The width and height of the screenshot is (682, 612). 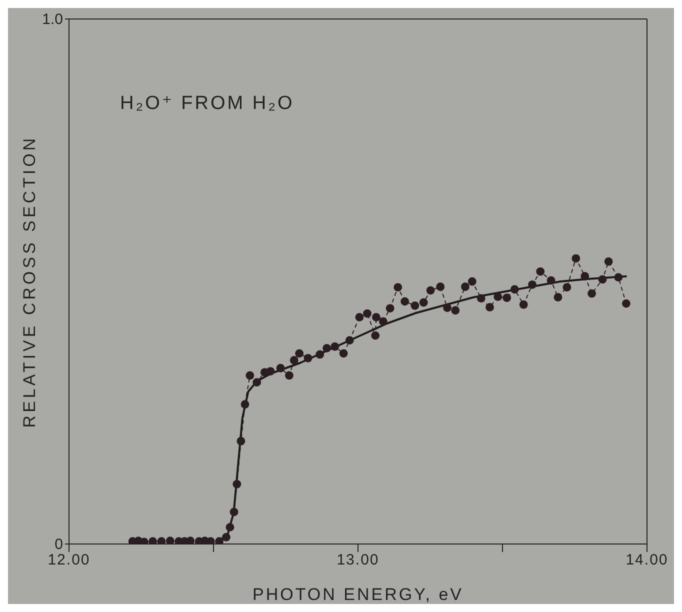 What do you see at coordinates (647, 560) in the screenshot?
I see `x-tick-label: 14.00` at bounding box center [647, 560].